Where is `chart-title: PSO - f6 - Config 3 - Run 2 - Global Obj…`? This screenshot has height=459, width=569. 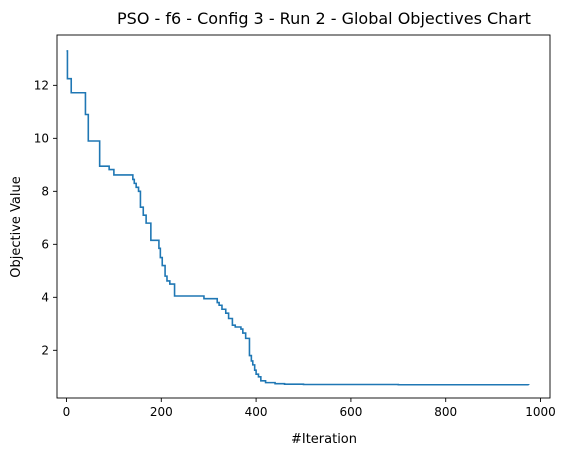
chart-title: PSO - f6 - Config 3 - Run 2 - Global Obj… is located at coordinates (324, 18).